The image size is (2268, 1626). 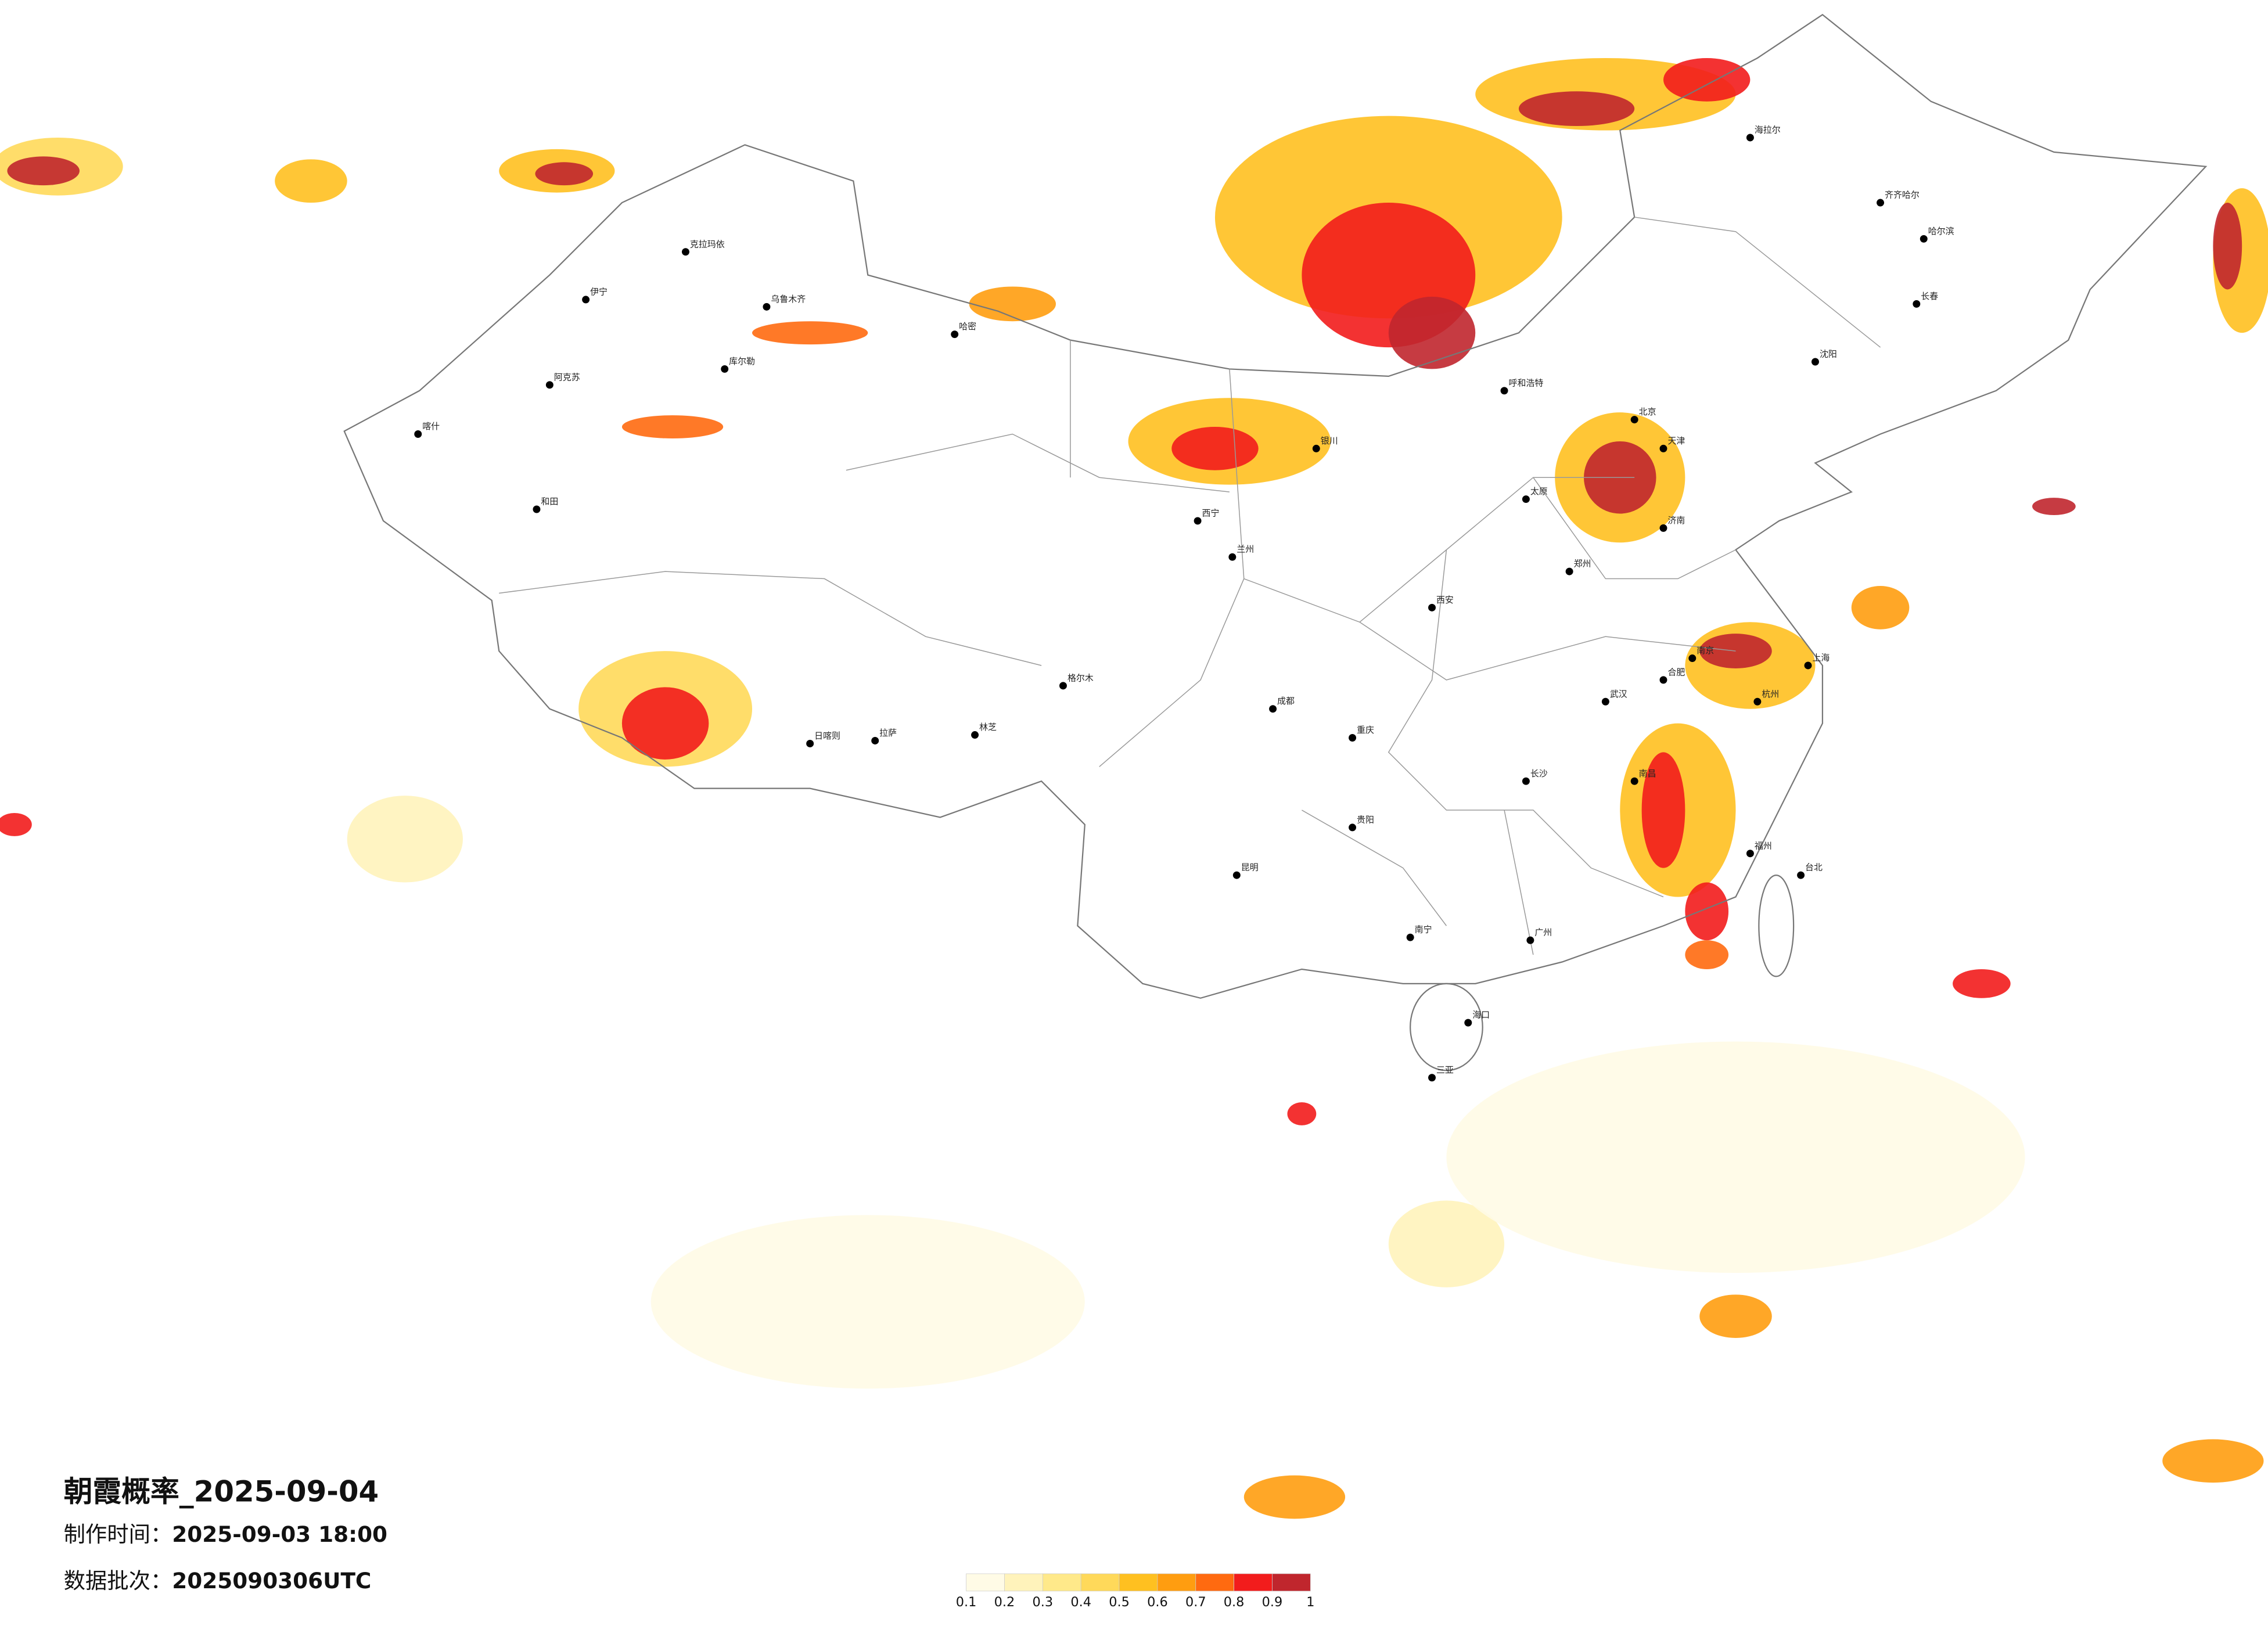 I want to click on city-label: 上海, so click(x=1821, y=658).